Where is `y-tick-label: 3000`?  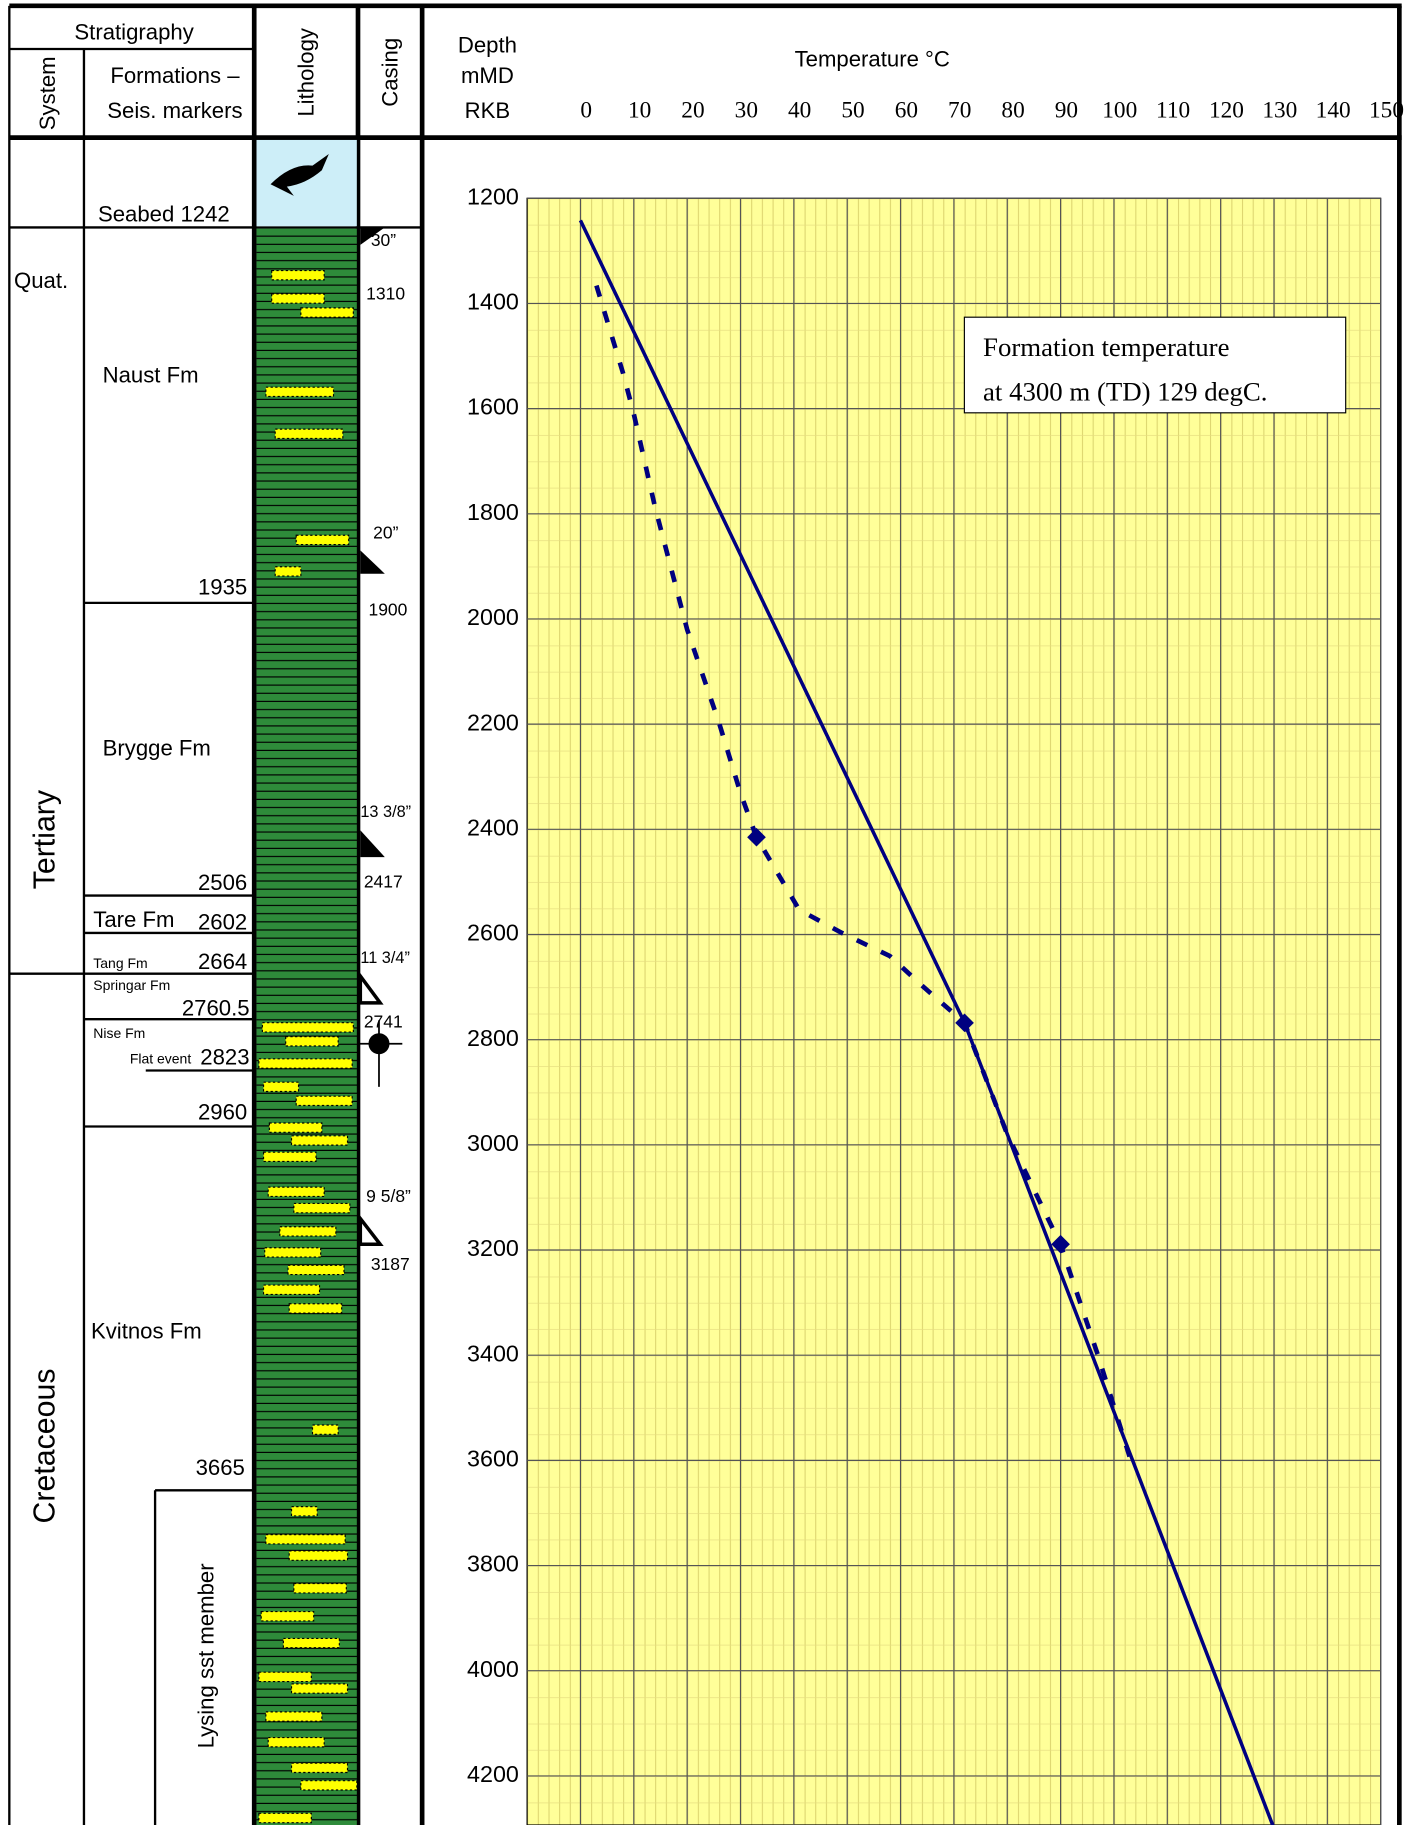
y-tick-label: 3000 is located at coordinates (493, 1143).